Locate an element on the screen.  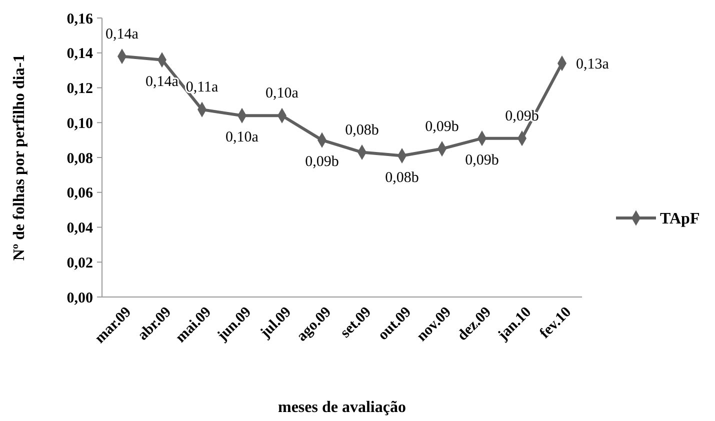
data-label: 0,11a is located at coordinates (202, 88).